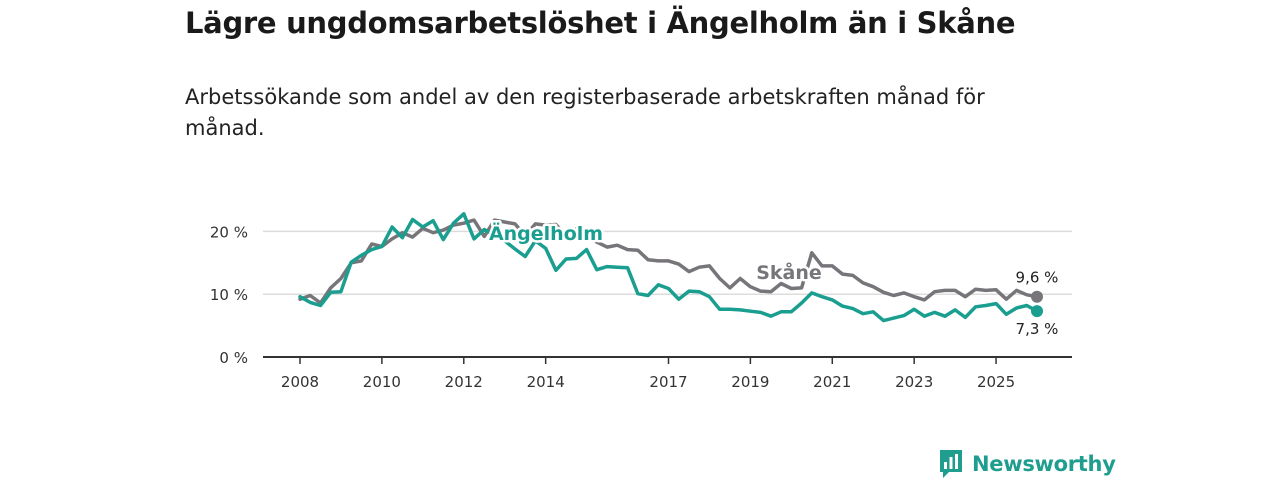 The width and height of the screenshot is (1280, 481). Describe the element at coordinates (382, 382) in the screenshot. I see `x-tick-label: 2010` at that location.